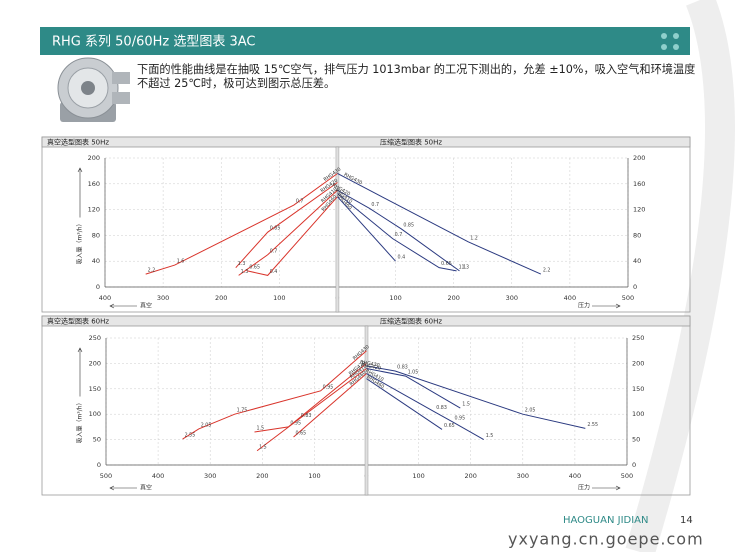  Describe the element at coordinates (365, 41) in the screenshot. I see `header-bar` at that location.